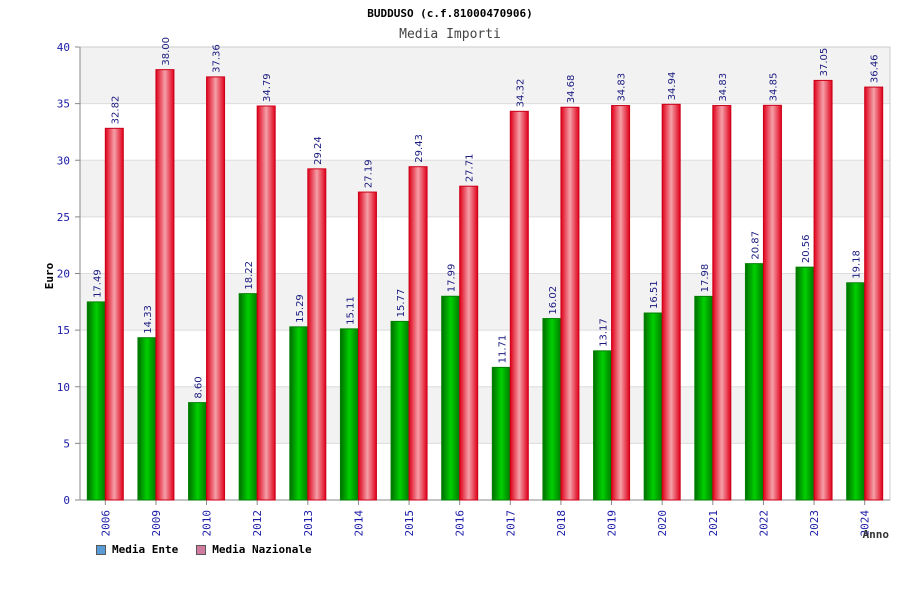 This screenshot has height=600, width=900. I want to click on bar-media-nazionale-2018, so click(570, 303).